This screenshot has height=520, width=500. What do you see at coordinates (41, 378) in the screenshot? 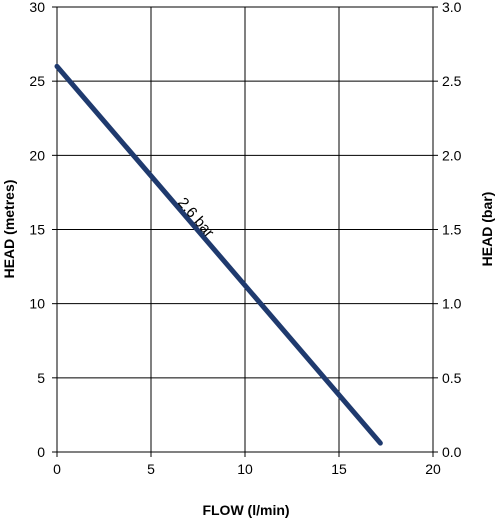
I see `y-tick-label: 5` at bounding box center [41, 378].